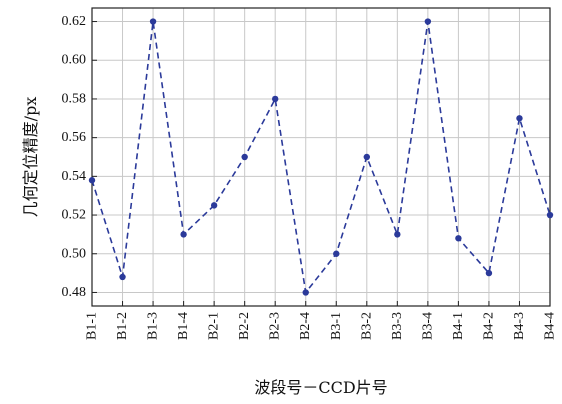 Image resolution: width=562 pixels, height=404 pixels. Describe the element at coordinates (153, 326) in the screenshot. I see `x-tick-label: B1-3` at that location.